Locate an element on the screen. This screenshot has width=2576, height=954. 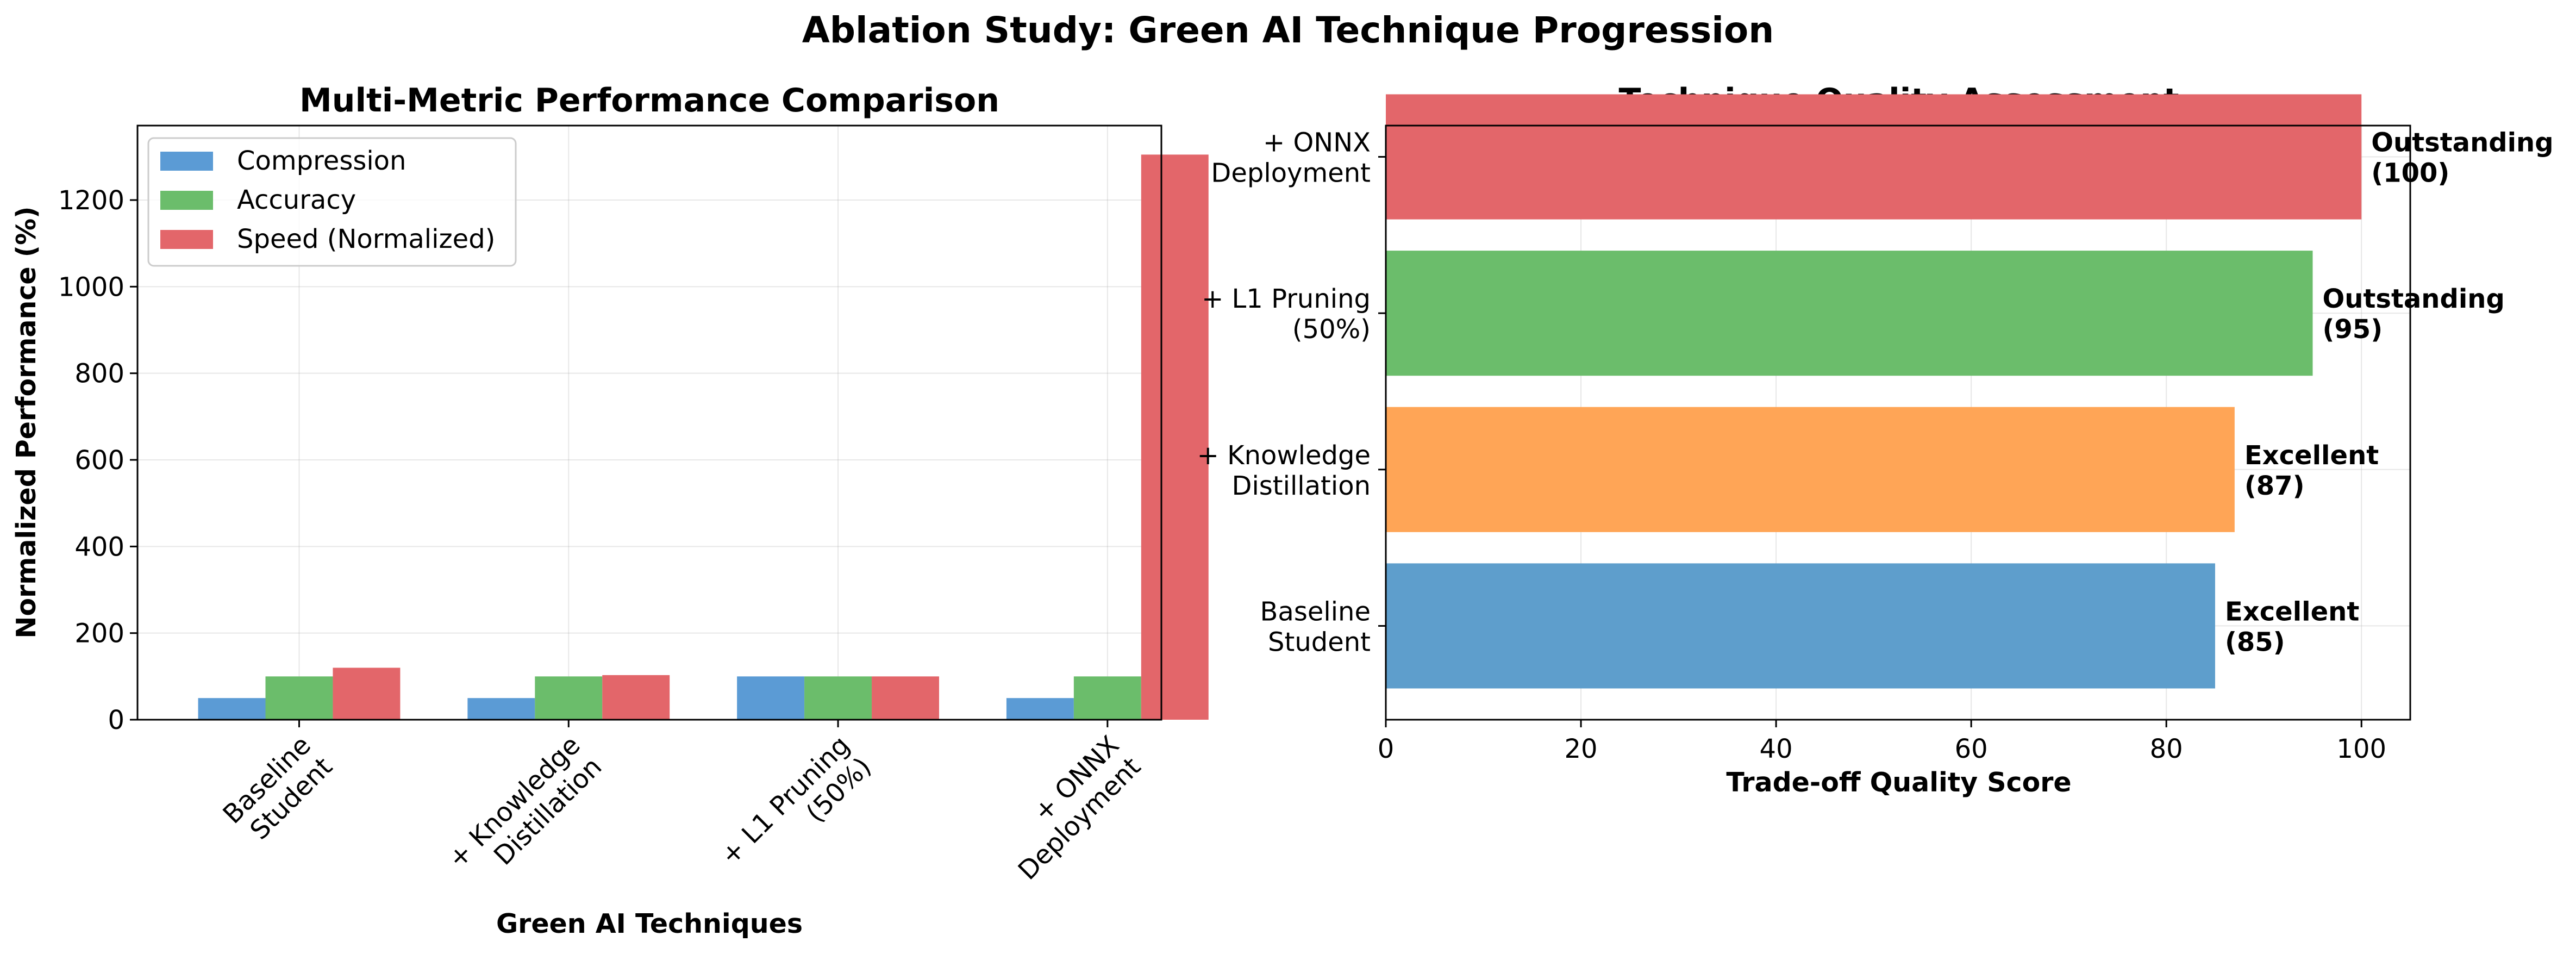
bar-value-label: Outstanding (95) is located at coordinates (2413, 314).